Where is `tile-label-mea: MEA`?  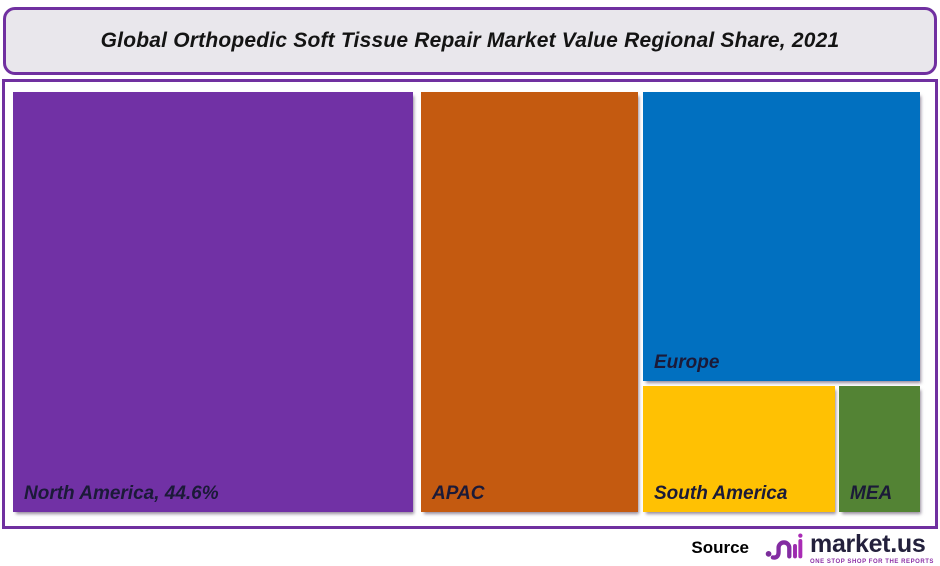 tile-label-mea: MEA is located at coordinates (871, 493).